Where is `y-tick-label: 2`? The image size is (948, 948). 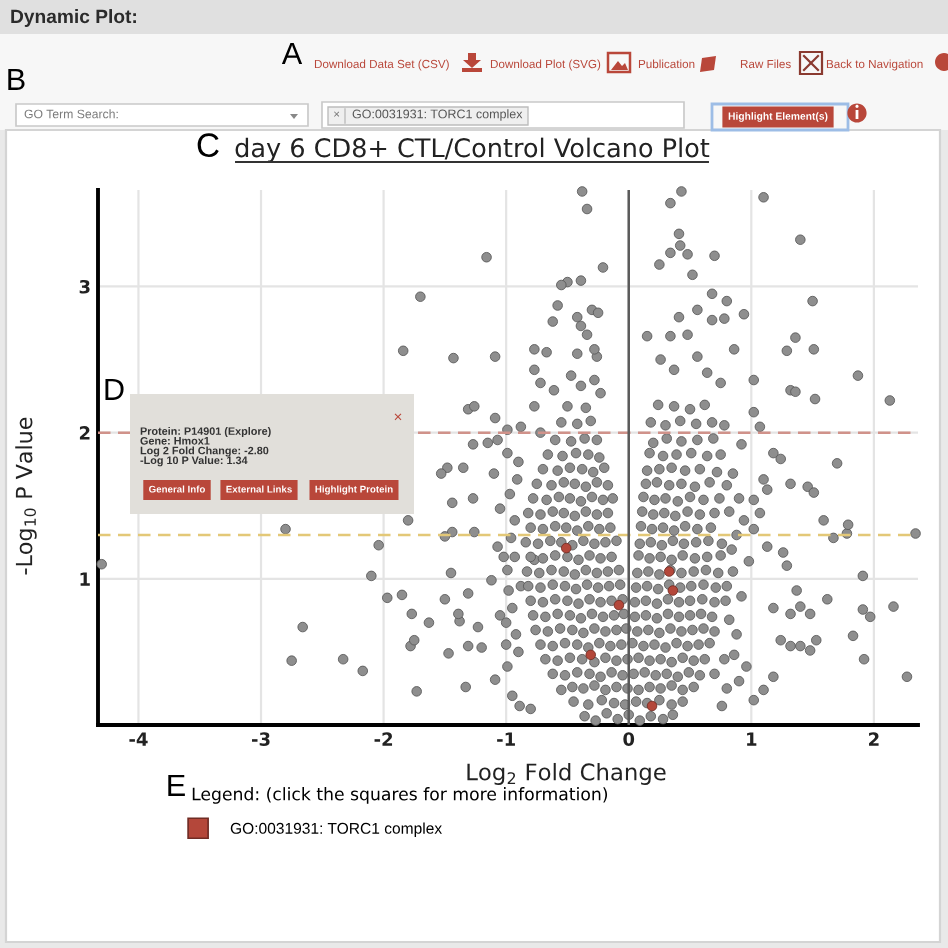 y-tick-label: 2 is located at coordinates (84, 433).